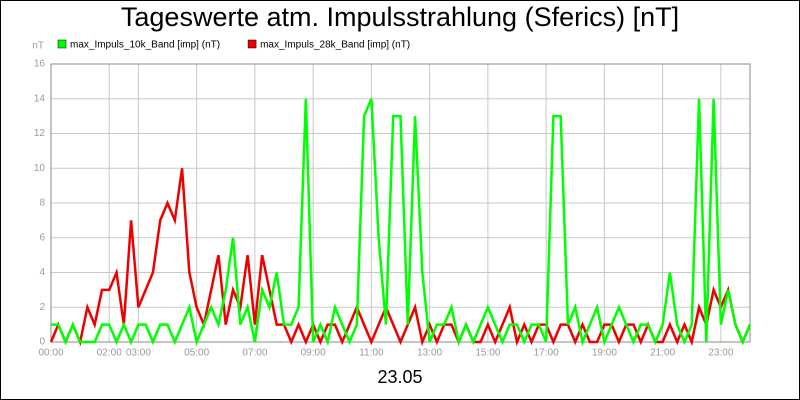 The height and width of the screenshot is (400, 800). I want to click on x-tick-label: 23:00, so click(720, 353).